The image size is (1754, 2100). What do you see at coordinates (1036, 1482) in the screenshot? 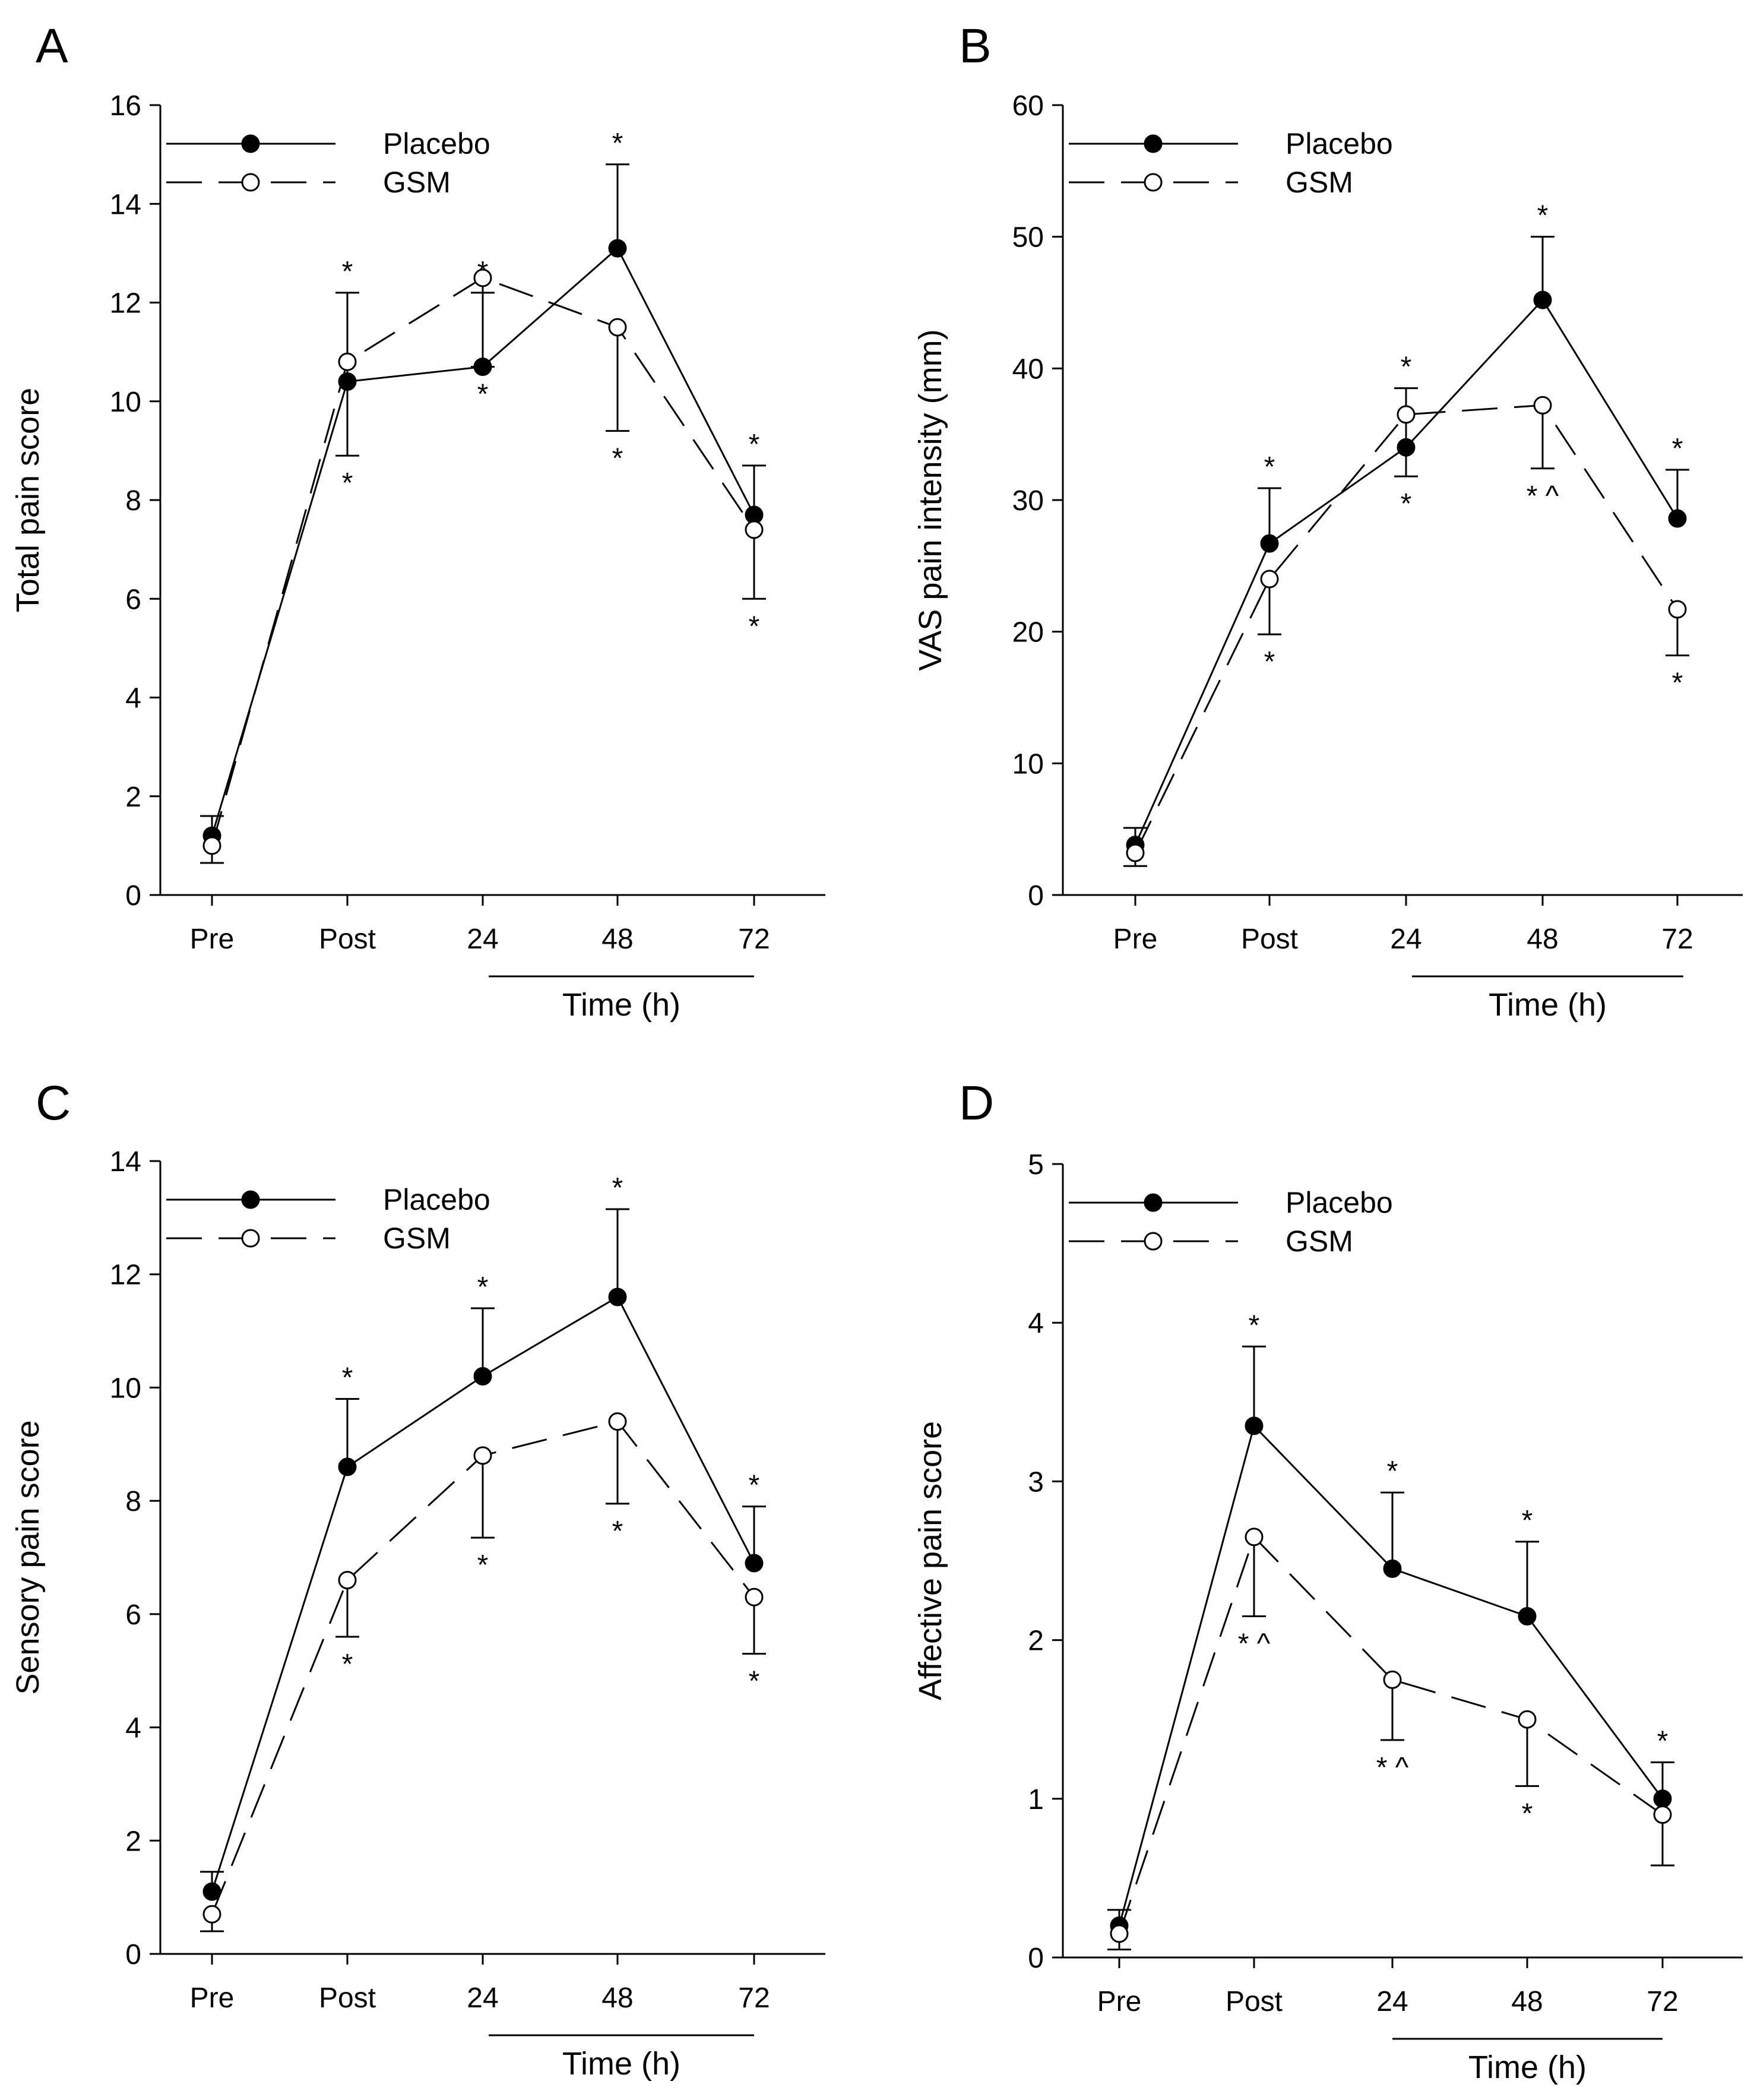
I see `panel-d-y-tick-label: 3` at bounding box center [1036, 1482].